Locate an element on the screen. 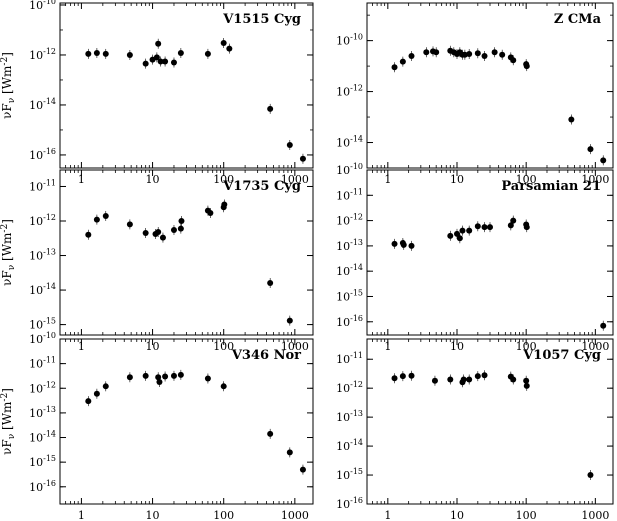  panel-title: V346 Nor is located at coordinates (266, 355).